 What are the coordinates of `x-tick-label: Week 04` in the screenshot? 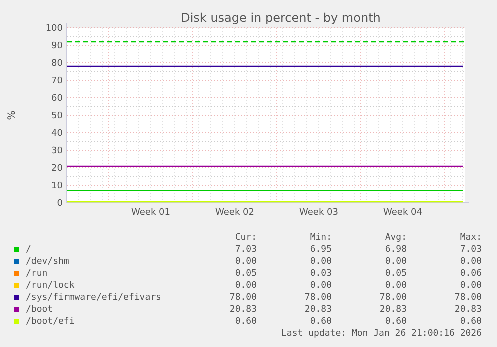 It's located at (403, 213).